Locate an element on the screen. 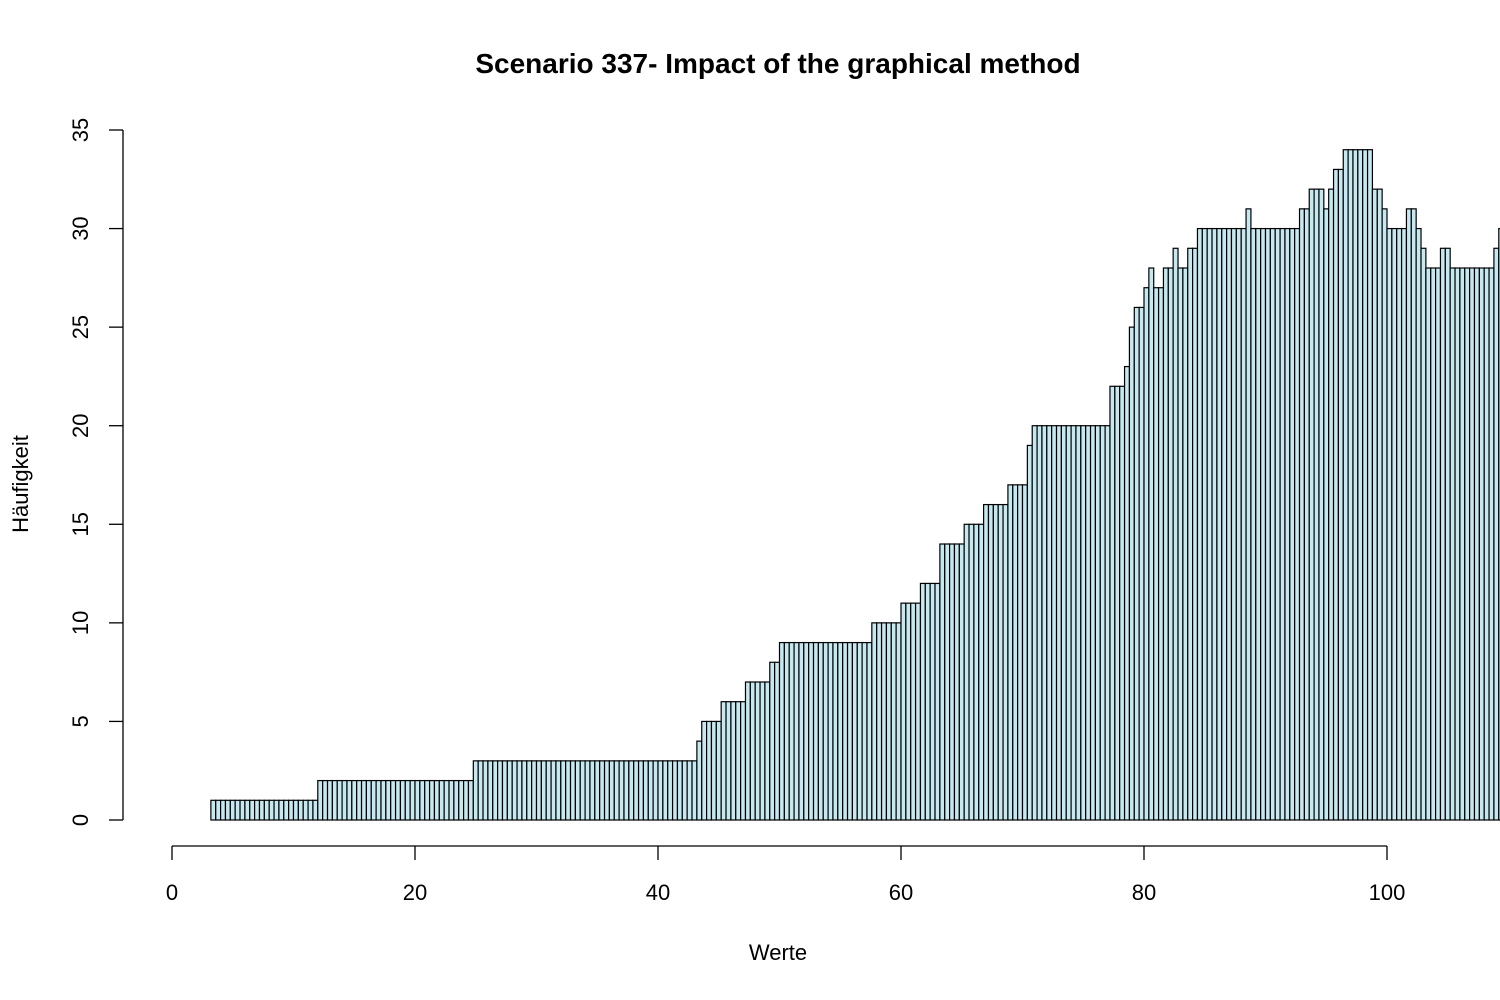  y-axis-label: Häufigkeit is located at coordinates (20, 484).